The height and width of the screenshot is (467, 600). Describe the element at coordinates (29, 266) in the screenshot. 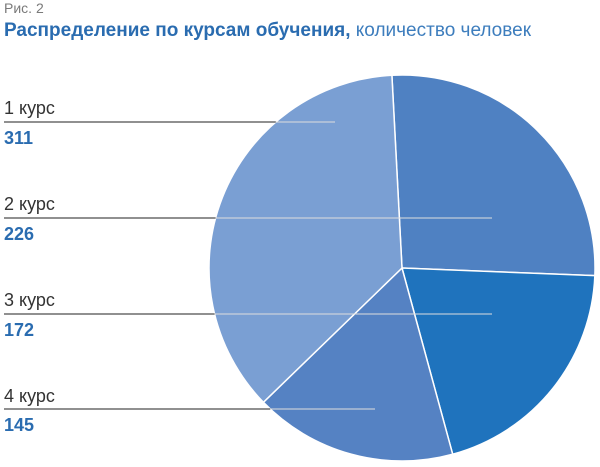

I see `category-labels: 1 курс 311 2 курс 226 3 курс 172 4 курс 145` at that location.